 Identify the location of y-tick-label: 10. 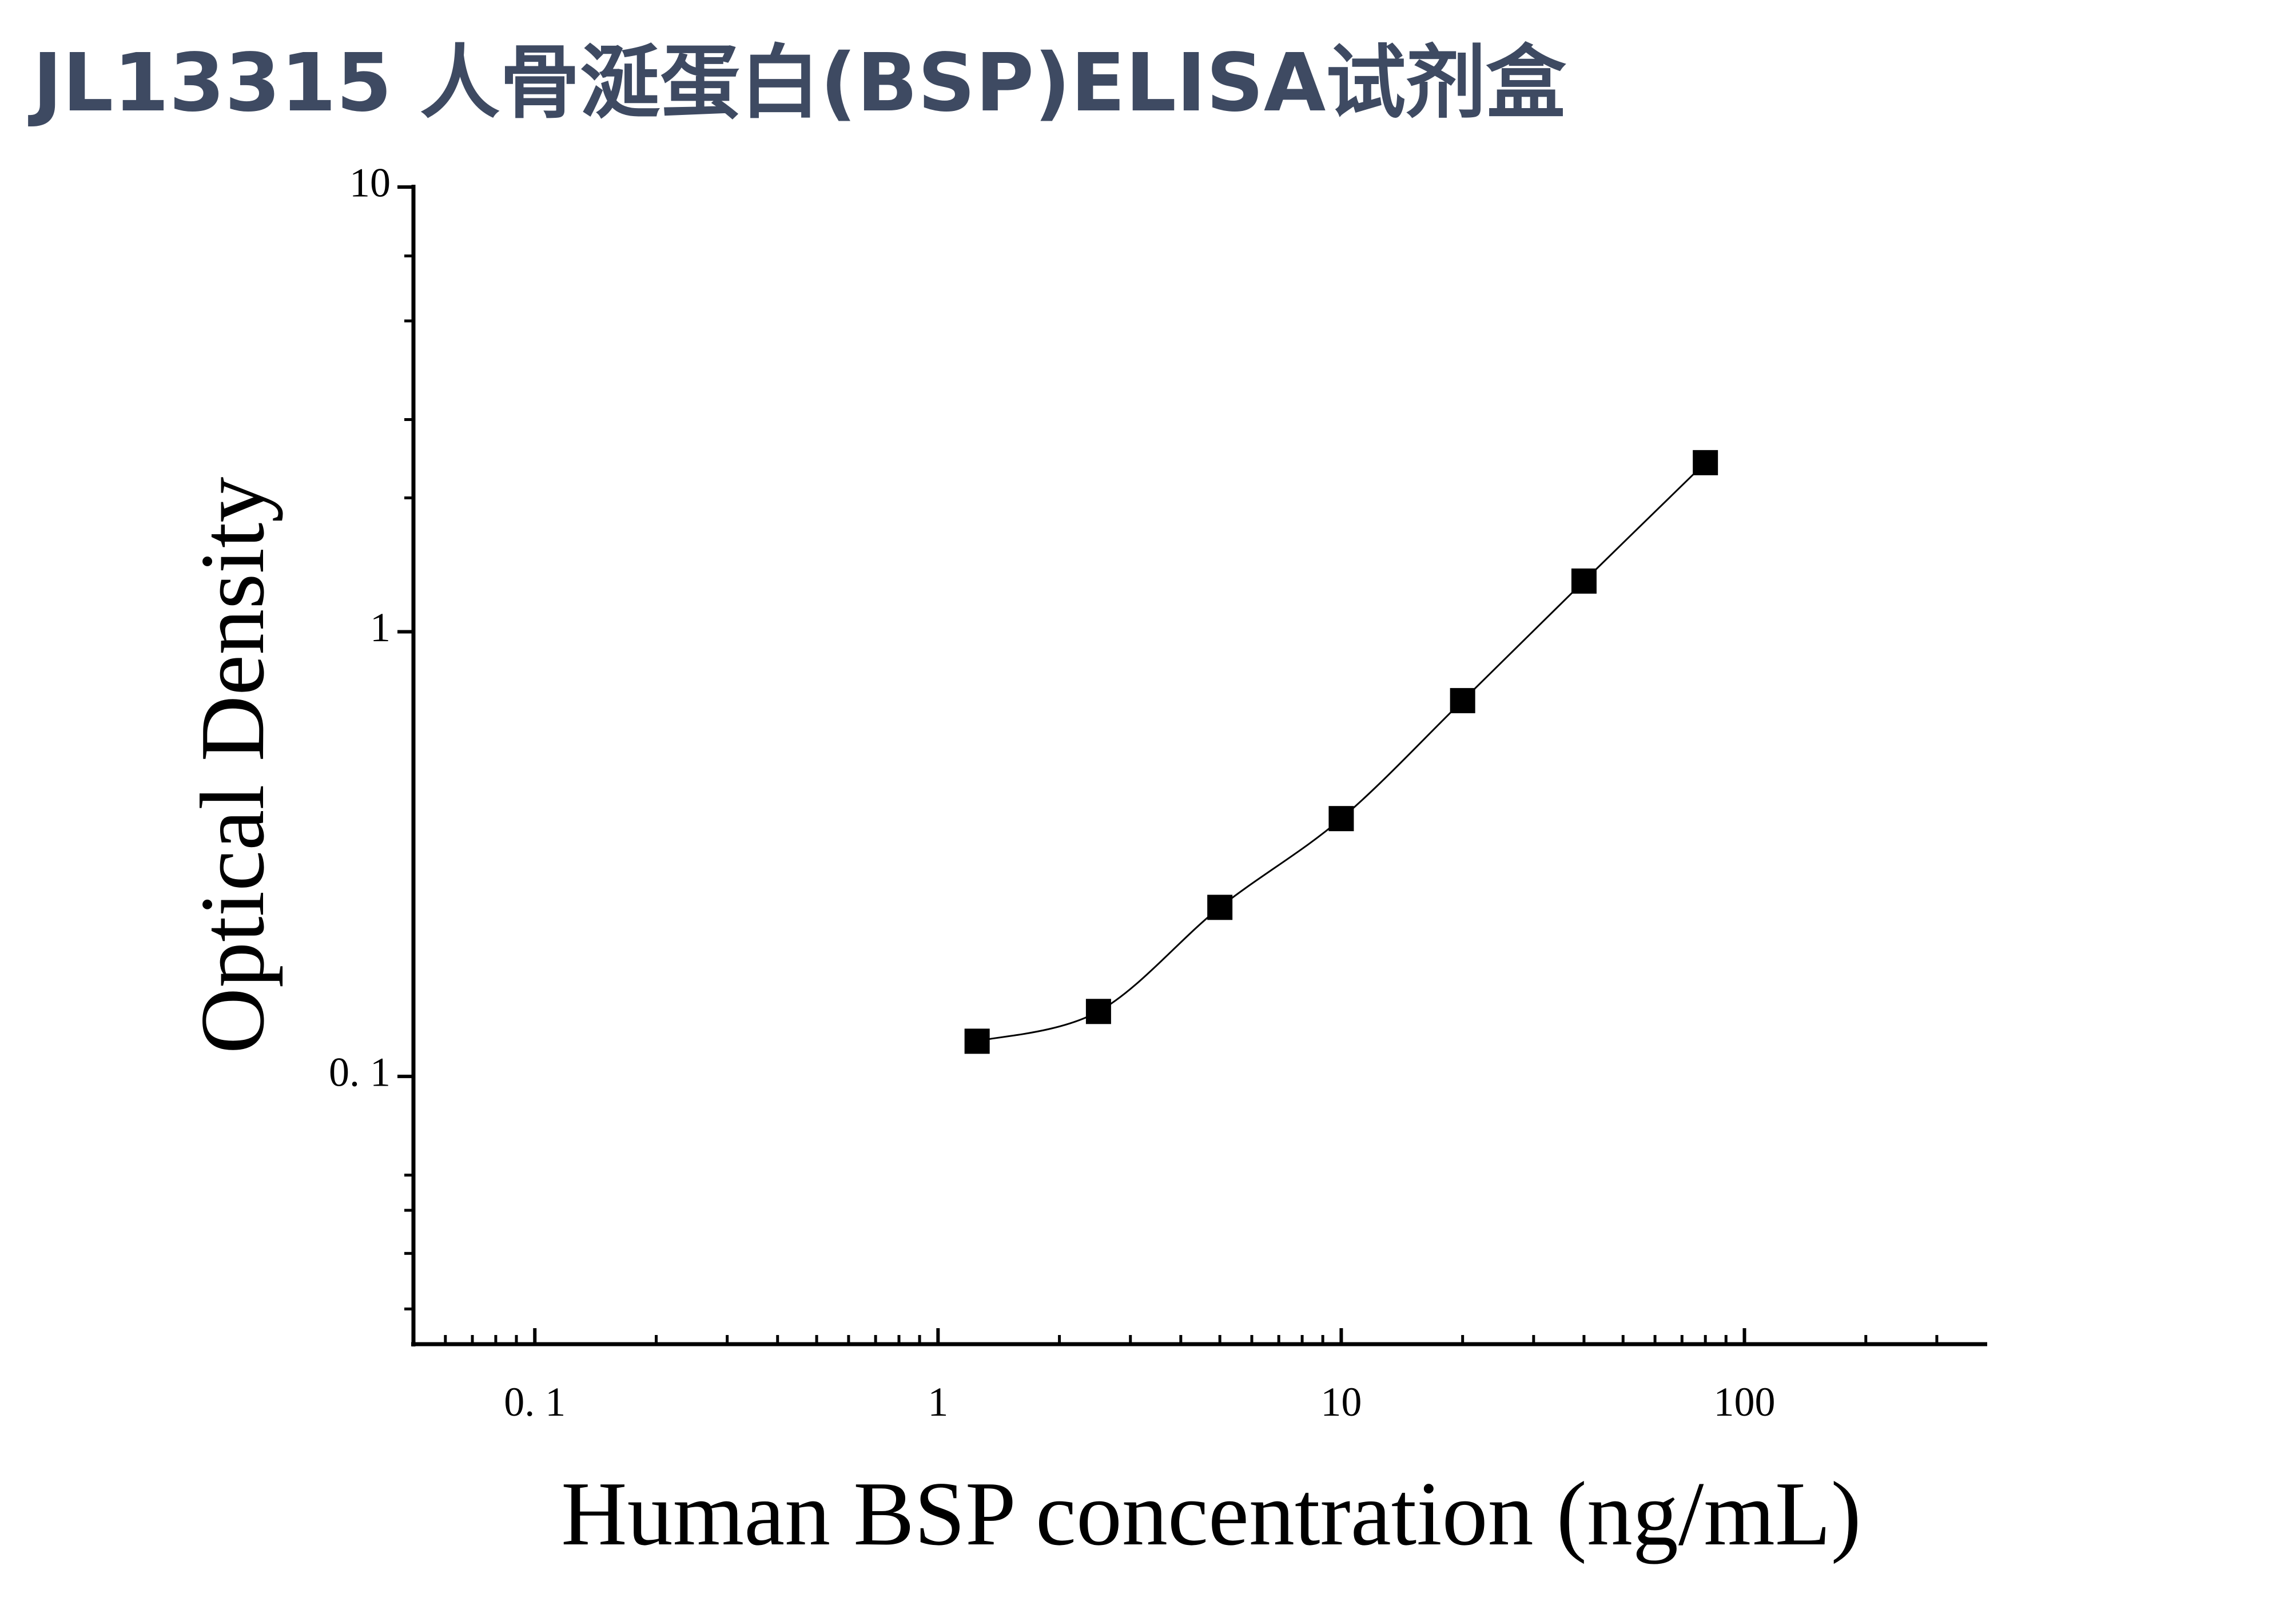
(370, 183).